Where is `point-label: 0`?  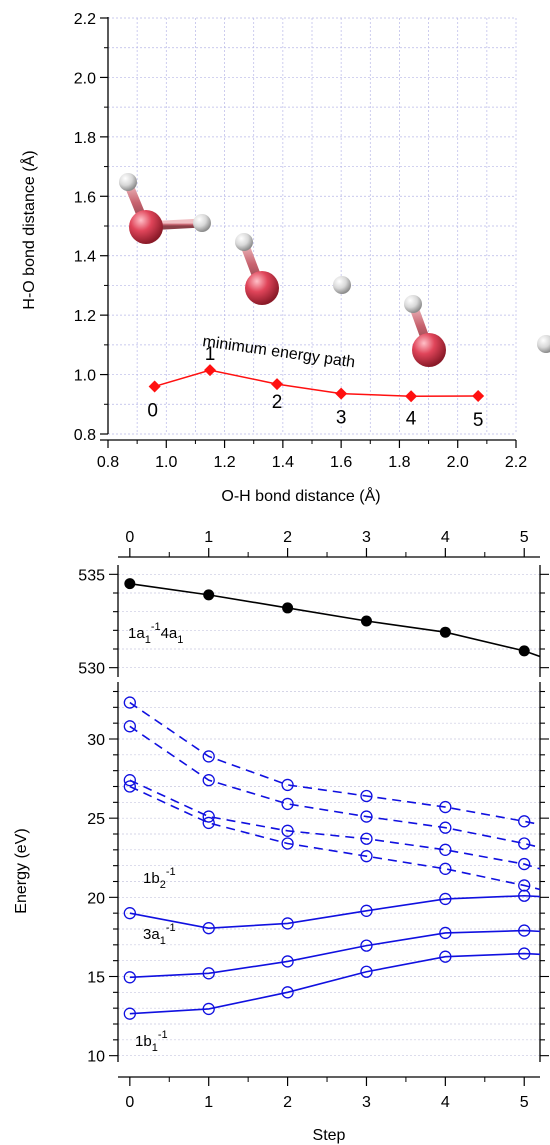 point-label: 0 is located at coordinates (152, 410).